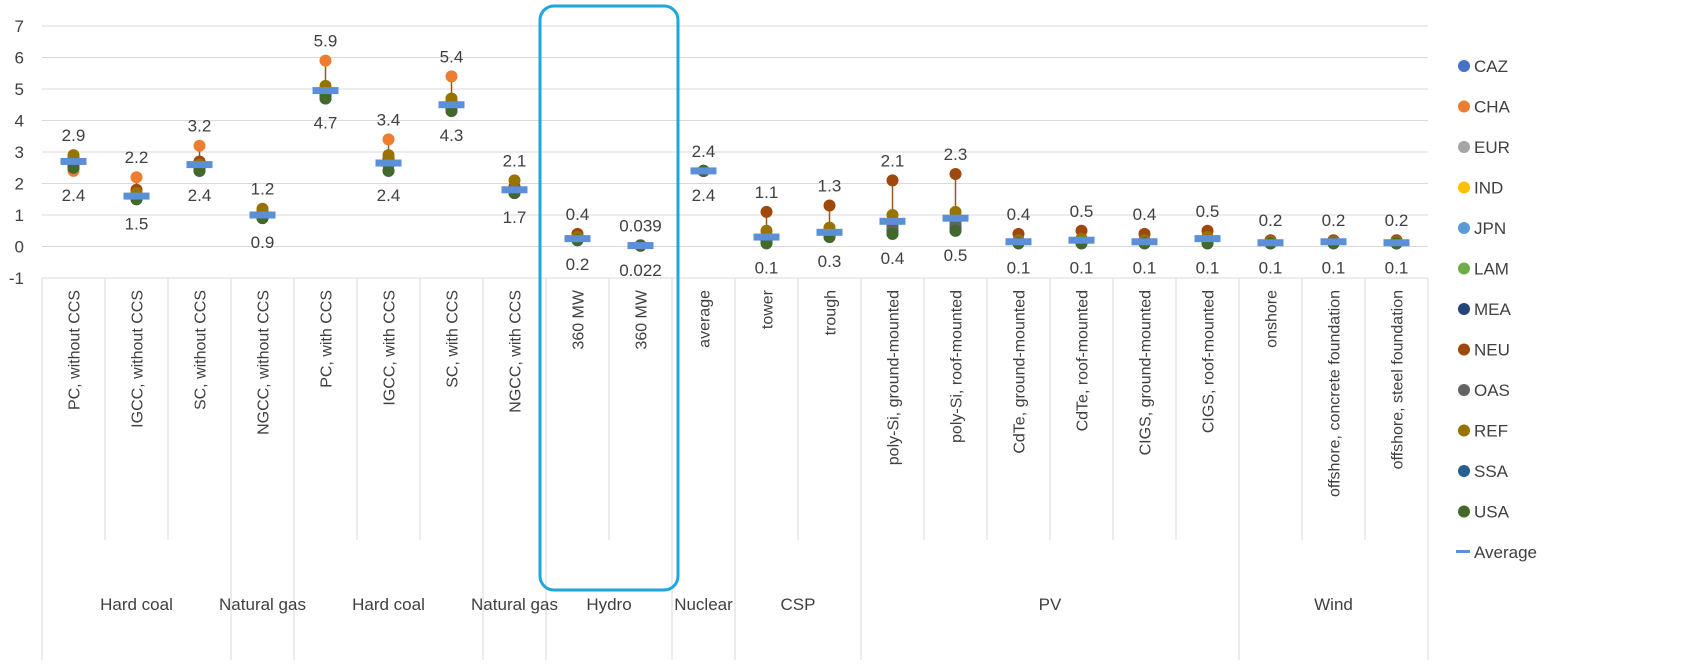  What do you see at coordinates (1333, 604) in the screenshot?
I see `group-label: Wind` at bounding box center [1333, 604].